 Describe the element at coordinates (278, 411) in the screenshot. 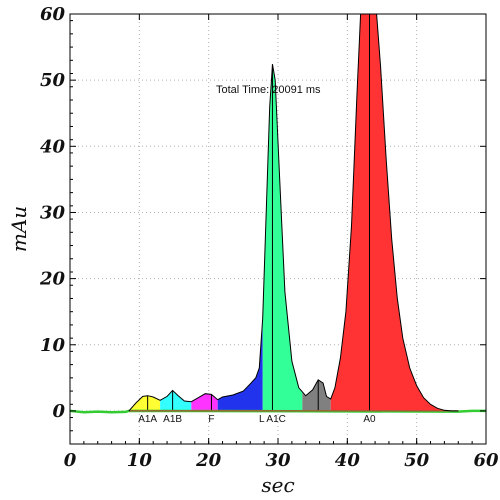

I see `baseline-trace` at that location.